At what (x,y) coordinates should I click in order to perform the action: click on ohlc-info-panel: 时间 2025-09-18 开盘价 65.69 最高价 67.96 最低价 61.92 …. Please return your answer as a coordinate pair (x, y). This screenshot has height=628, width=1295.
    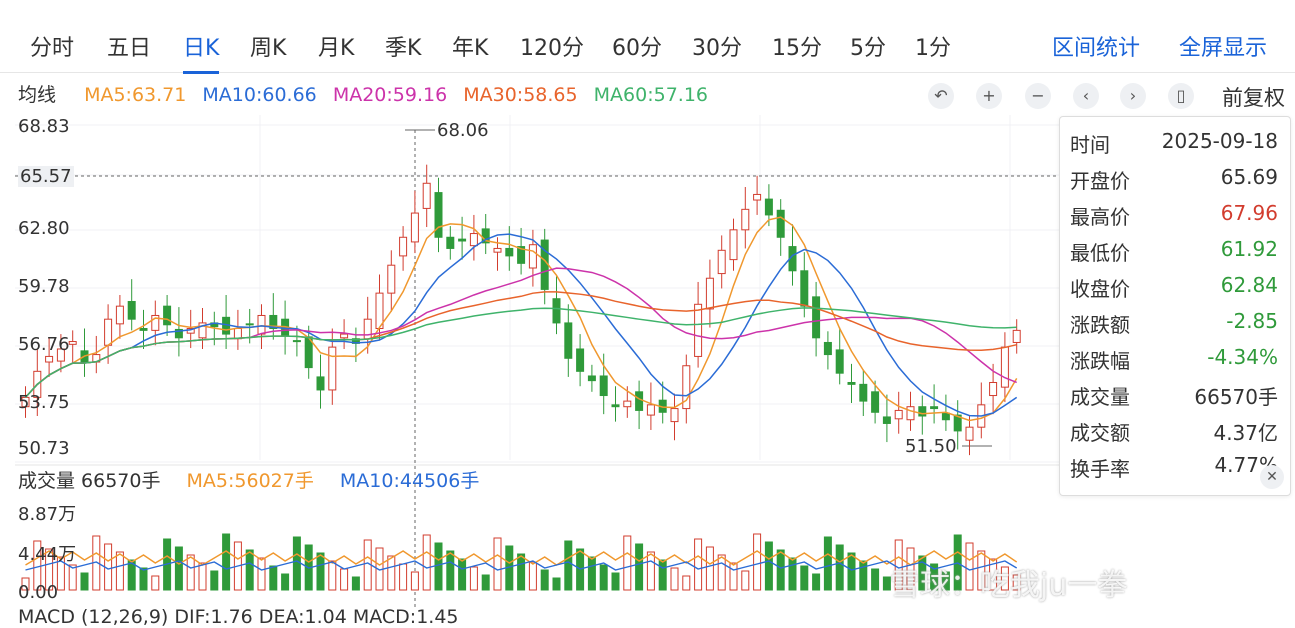
    Looking at the image, I should click on (1175, 306).